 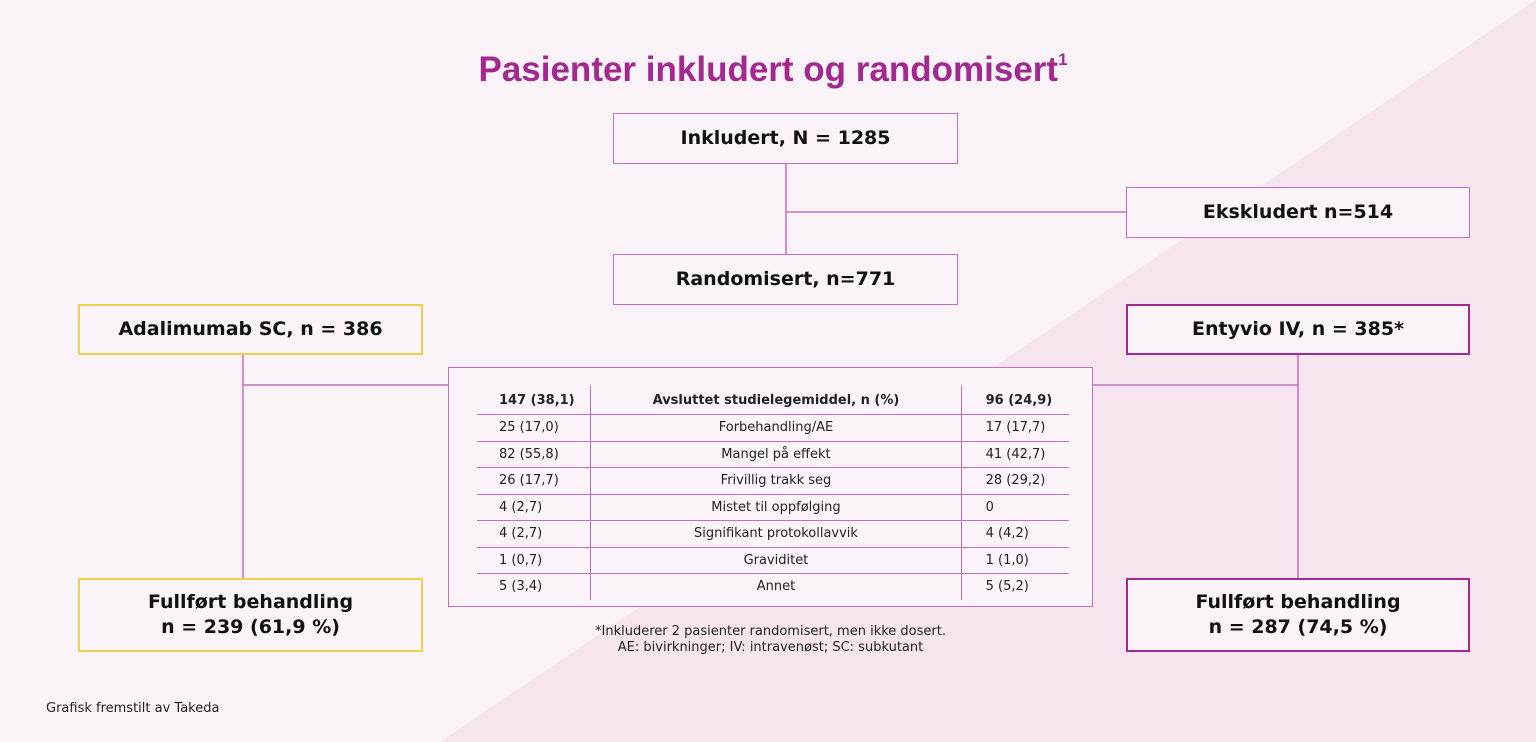 I want to click on entyvio-label: Entyvio IV, n = 385*, so click(x=1298, y=329).